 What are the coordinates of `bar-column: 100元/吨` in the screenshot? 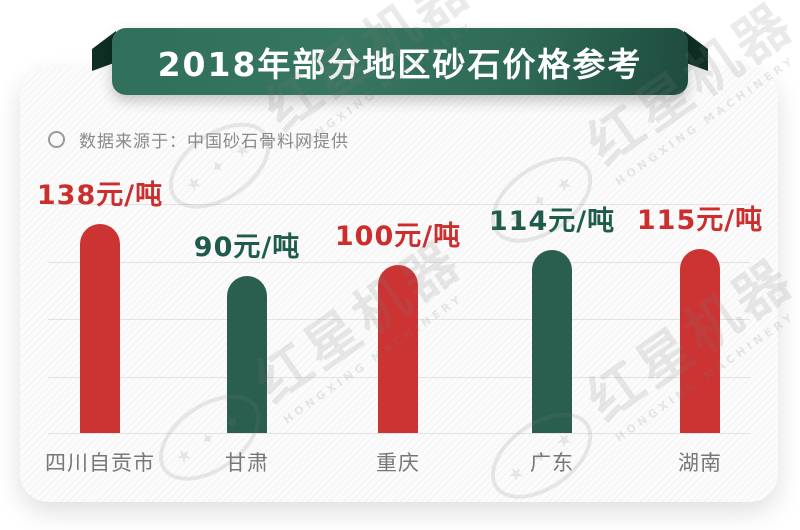 It's located at (398, 323).